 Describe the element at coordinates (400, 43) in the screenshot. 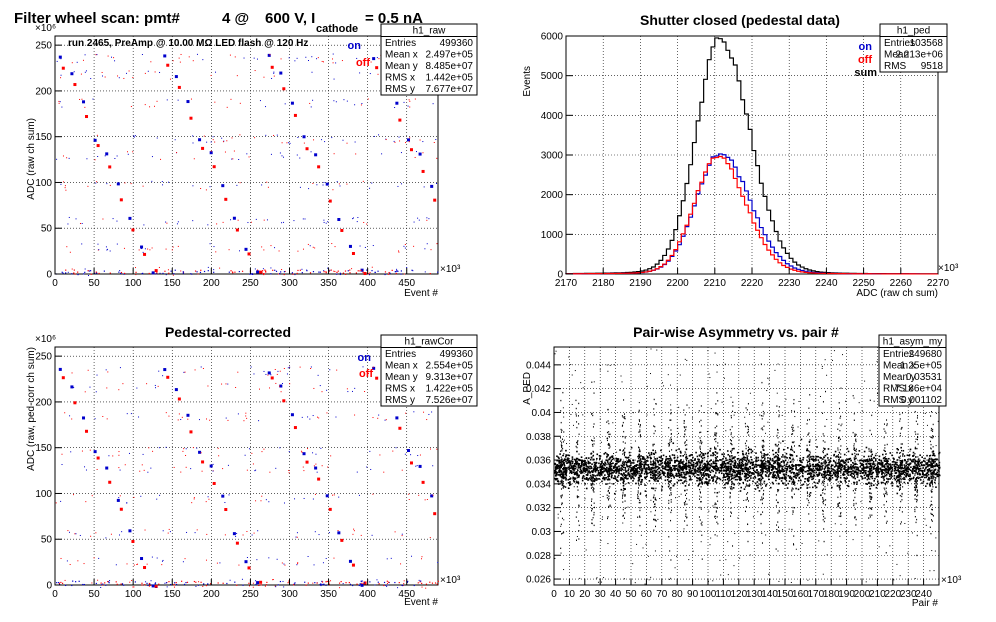

I see `stats-row-label: Entries` at that location.